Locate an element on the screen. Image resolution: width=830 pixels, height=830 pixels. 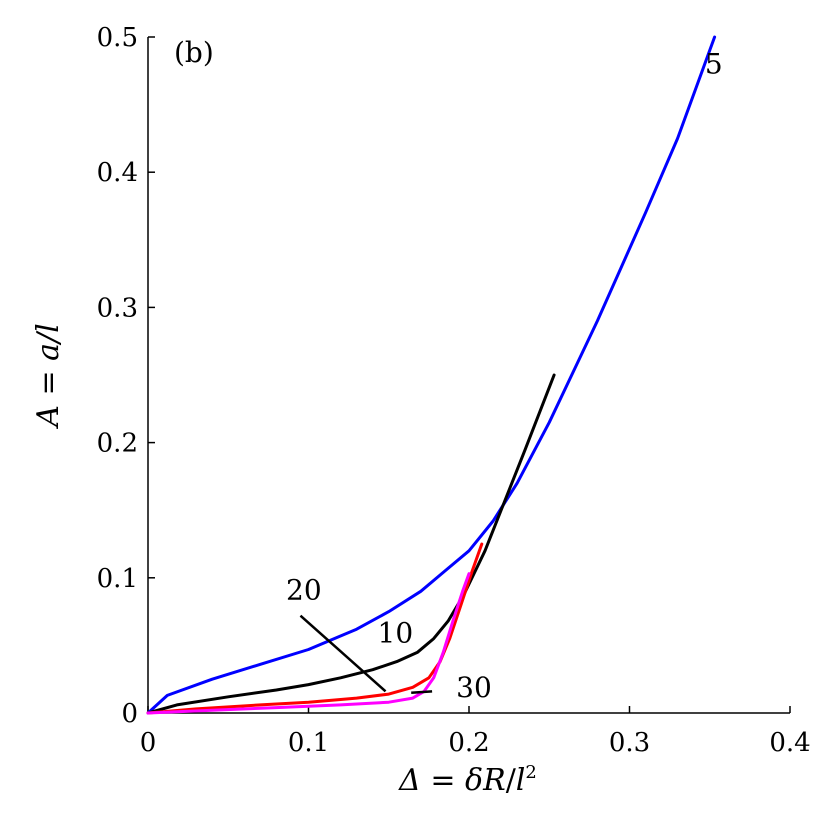
x-axis-label-sup: 2 is located at coordinates (530, 772).